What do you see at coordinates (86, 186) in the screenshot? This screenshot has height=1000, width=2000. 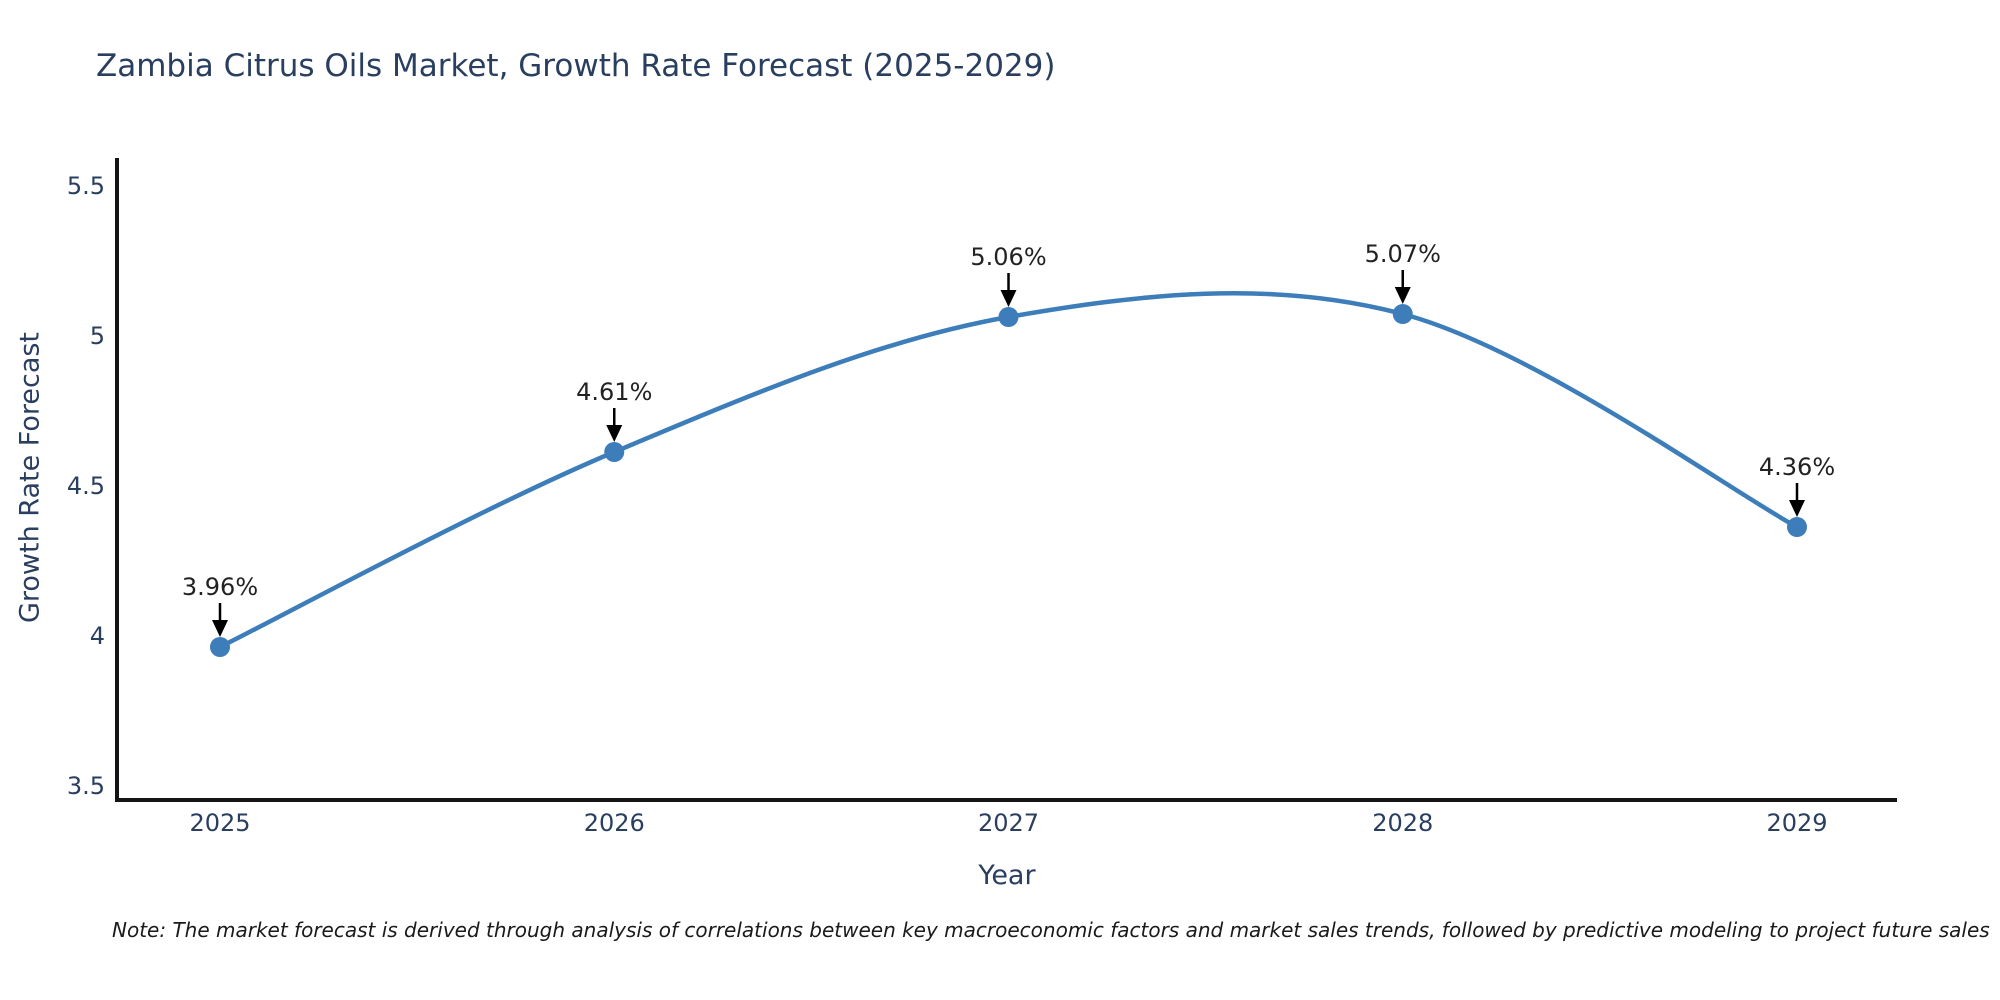 I see `y-tick-label-5.5: 5.5` at bounding box center [86, 186].